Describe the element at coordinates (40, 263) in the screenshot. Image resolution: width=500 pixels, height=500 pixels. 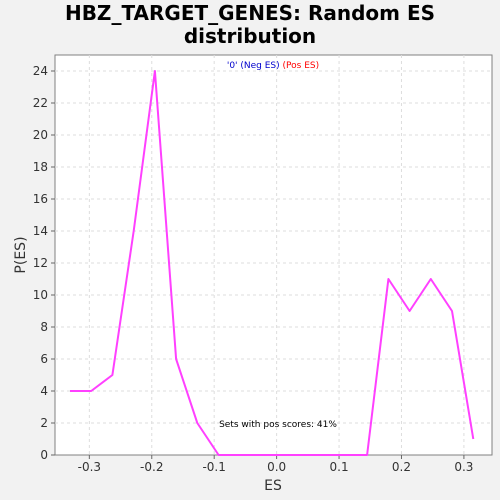
I see `y-tick-label: 12` at that location.